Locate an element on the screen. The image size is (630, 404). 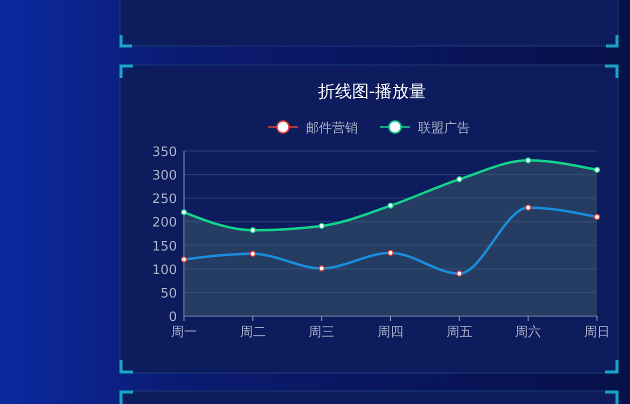
x-tick-label: 周日 is located at coordinates (597, 332).